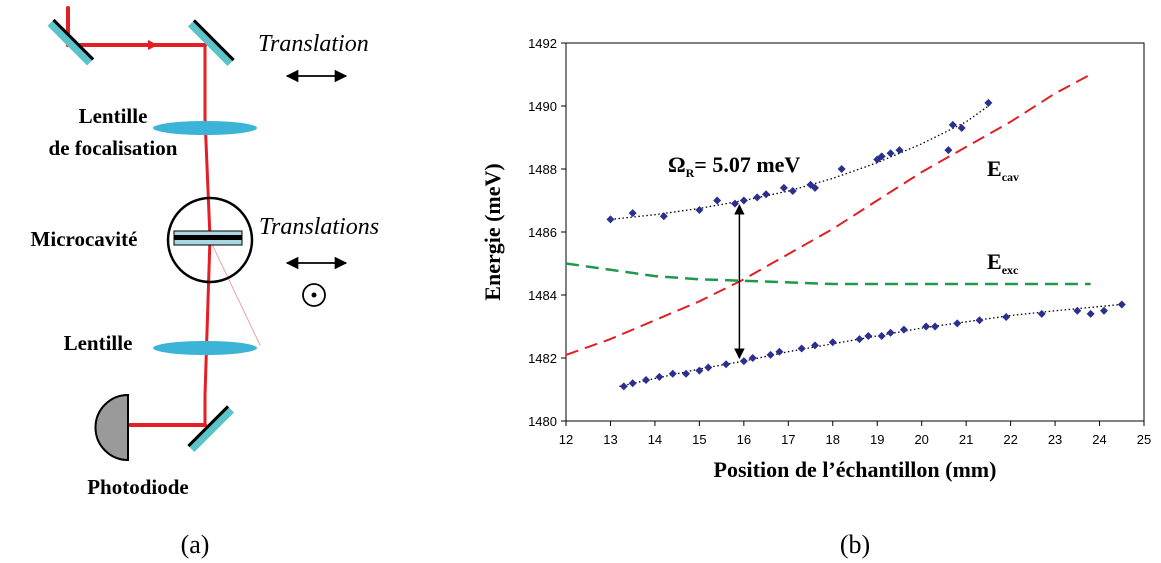 The height and width of the screenshot is (563, 1161). What do you see at coordinates (744, 439) in the screenshot?
I see `x-tick-label: 16` at bounding box center [744, 439].